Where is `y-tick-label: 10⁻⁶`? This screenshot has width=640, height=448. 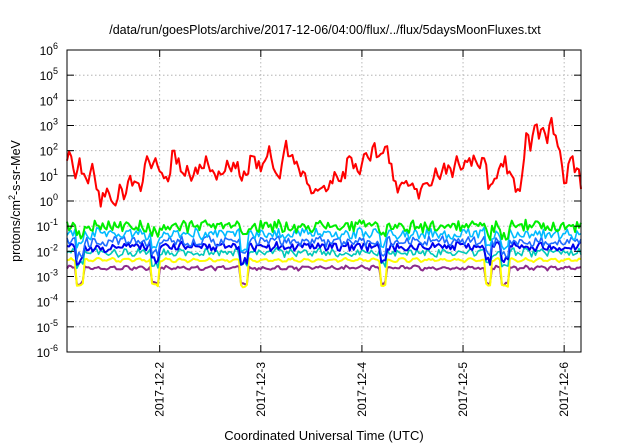 y-tick-label: 10⁻⁶ is located at coordinates (47, 351).